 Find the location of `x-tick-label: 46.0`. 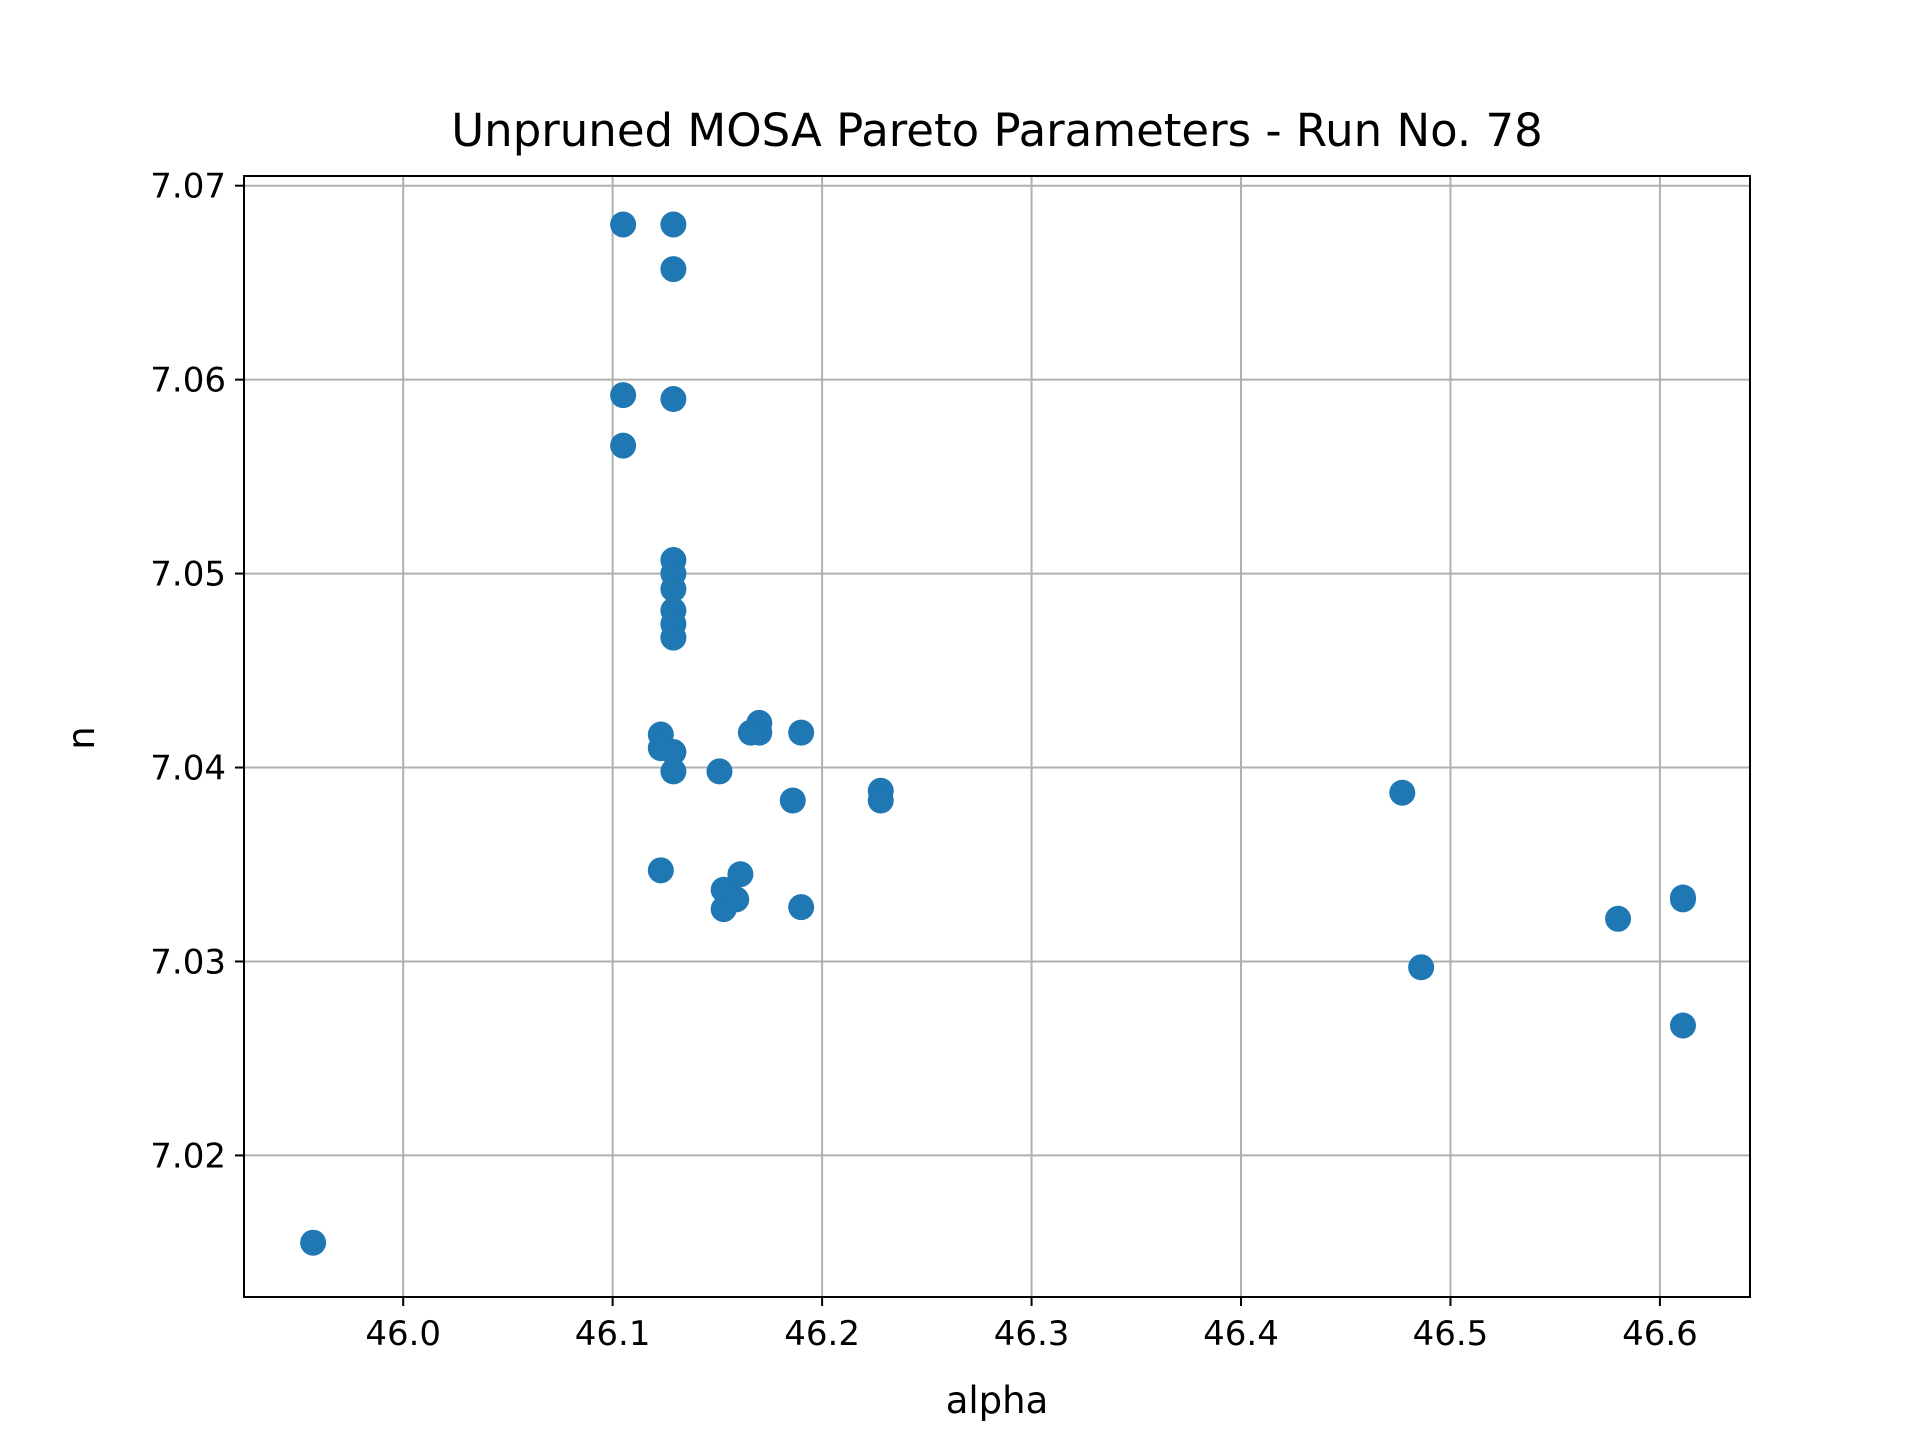

x-tick-label: 46.0 is located at coordinates (403, 1334).